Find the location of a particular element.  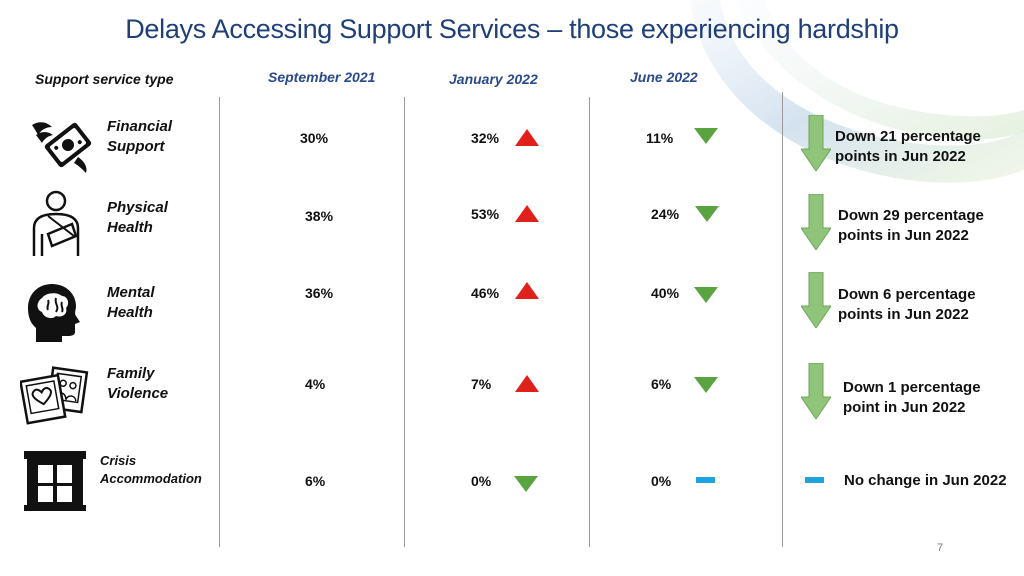

trend-flat-icon is located at coordinates (705, 480).